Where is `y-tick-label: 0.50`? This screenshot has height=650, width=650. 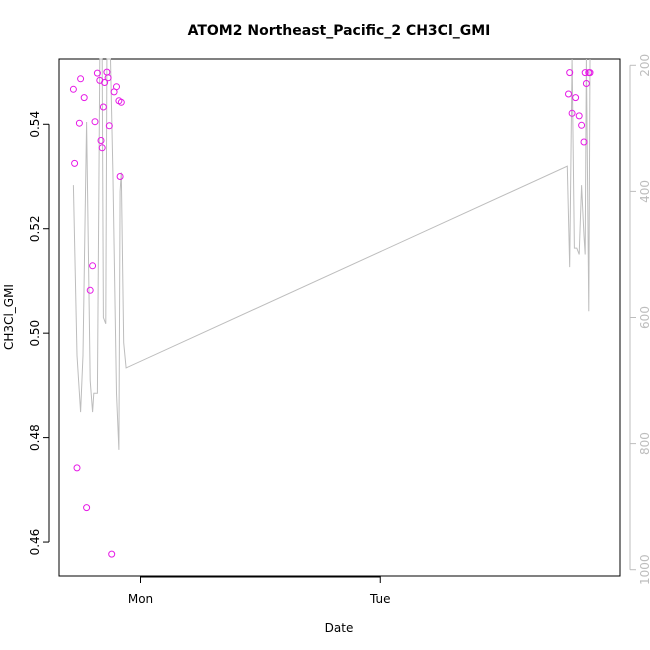
y-tick-label: 0.50 is located at coordinates (35, 333).